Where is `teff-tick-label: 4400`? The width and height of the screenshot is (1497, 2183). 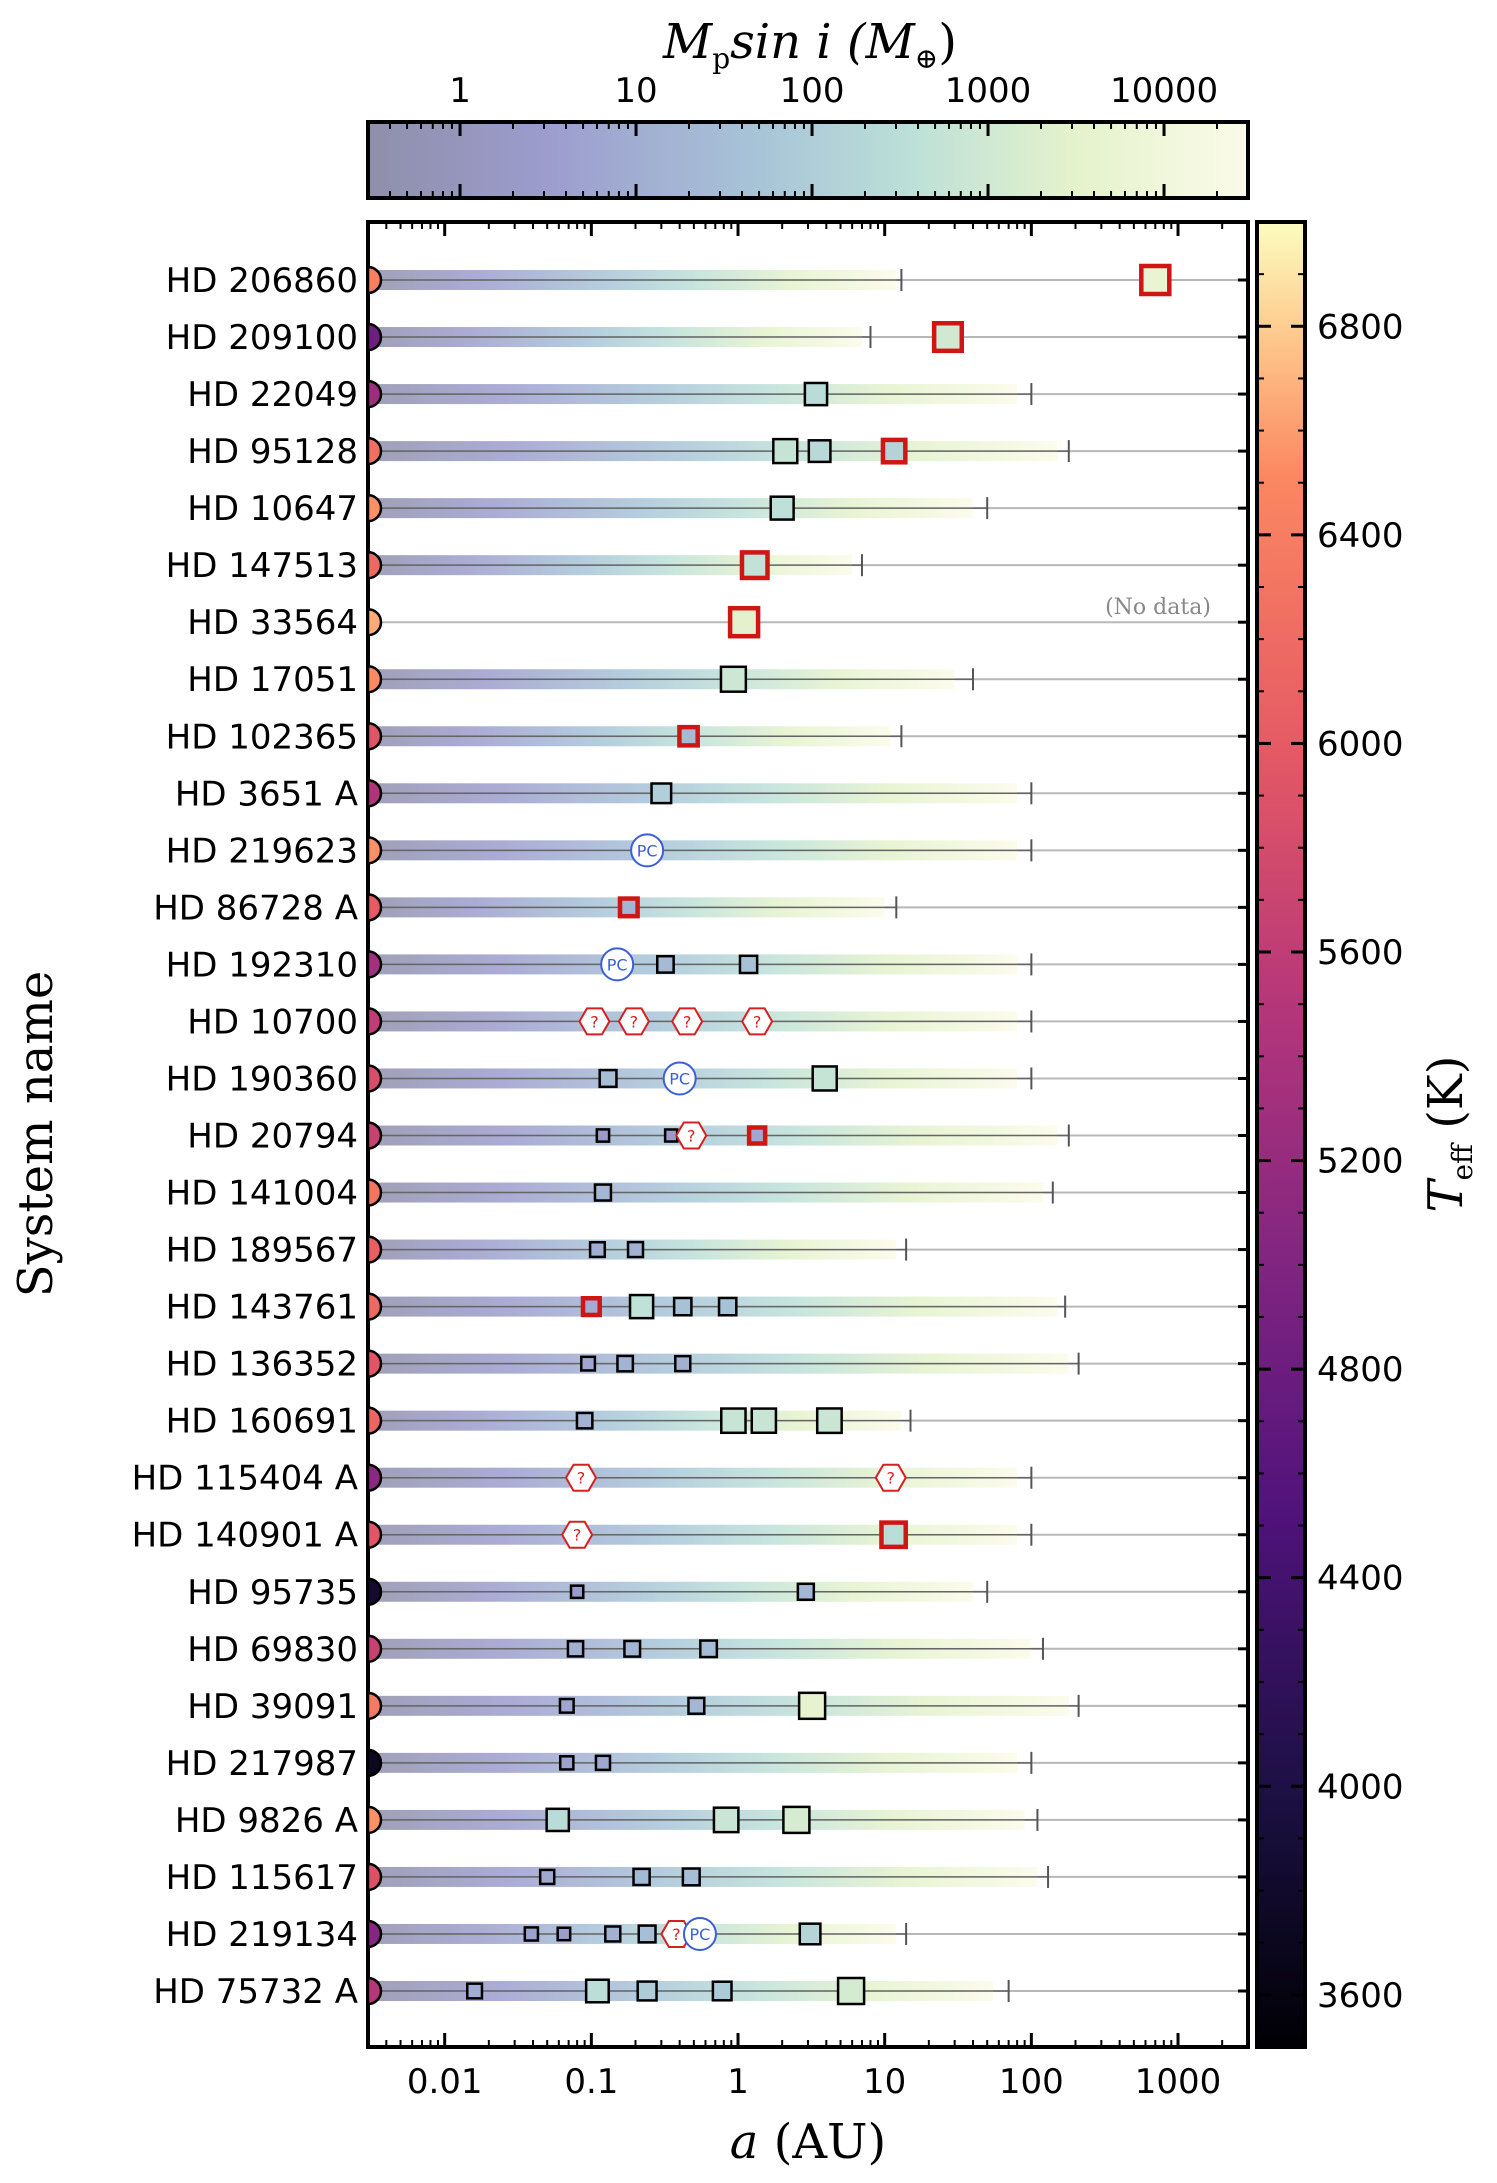
teff-tick-label: 4400 is located at coordinates (1360, 1579).